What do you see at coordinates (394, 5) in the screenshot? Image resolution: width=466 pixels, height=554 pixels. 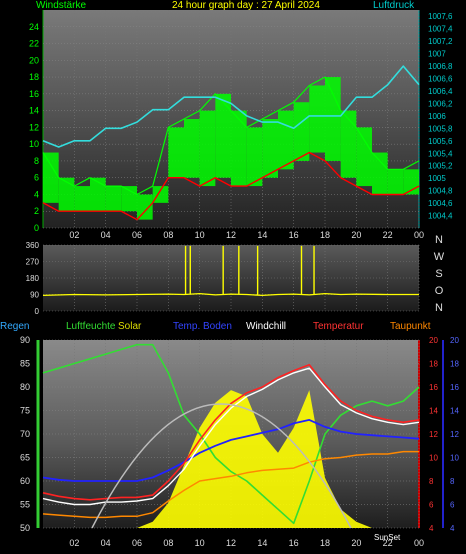 I see `right-axis-title: Luftdruck` at bounding box center [394, 5].